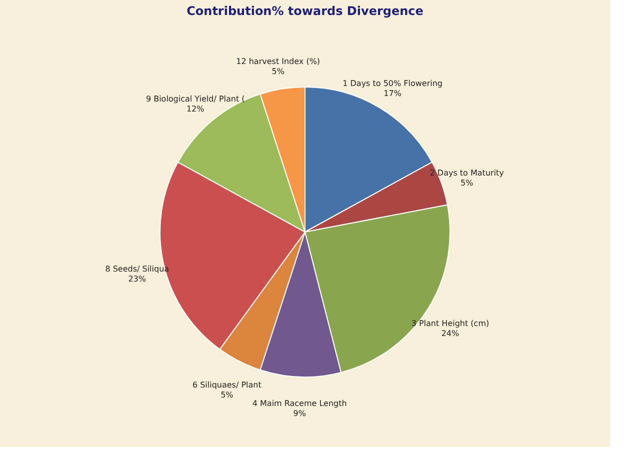 The image size is (642, 469). What do you see at coordinates (392, 83) in the screenshot?
I see `slice-label: 1 Days to 50% Flowering` at bounding box center [392, 83].